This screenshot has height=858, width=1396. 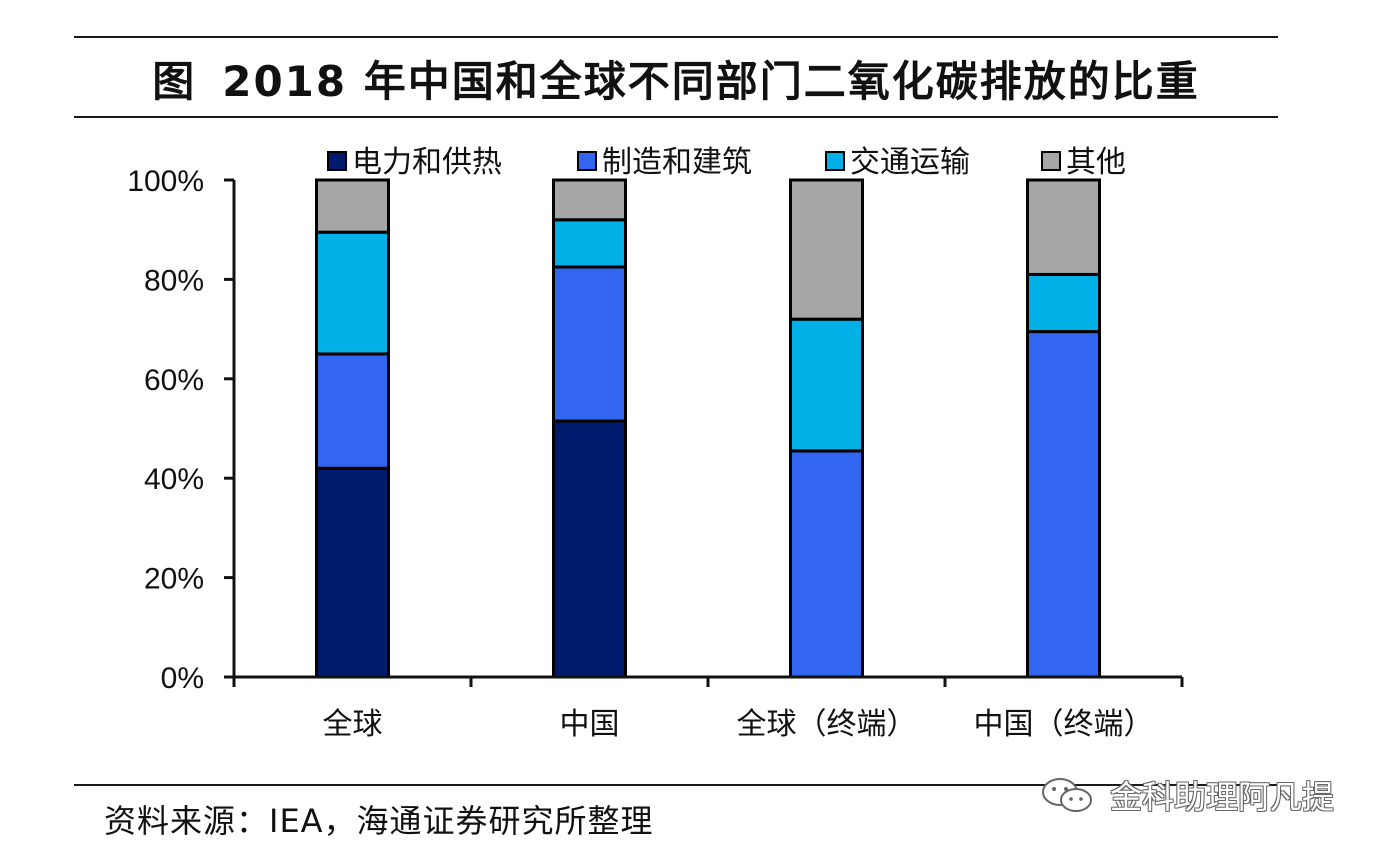 What do you see at coordinates (1222, 797) in the screenshot?
I see `watermark-text: 金科助理阿凡提` at bounding box center [1222, 797].